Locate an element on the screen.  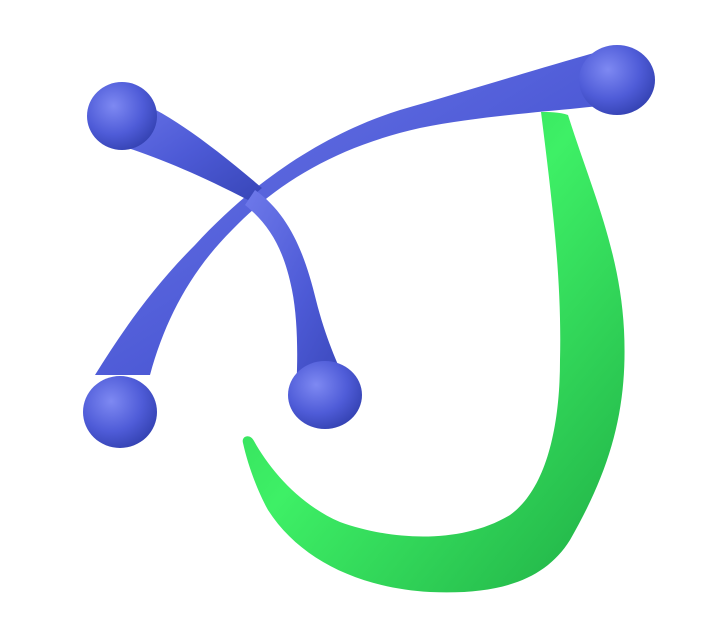
blue-bulb-top-right is located at coordinates (617, 80).